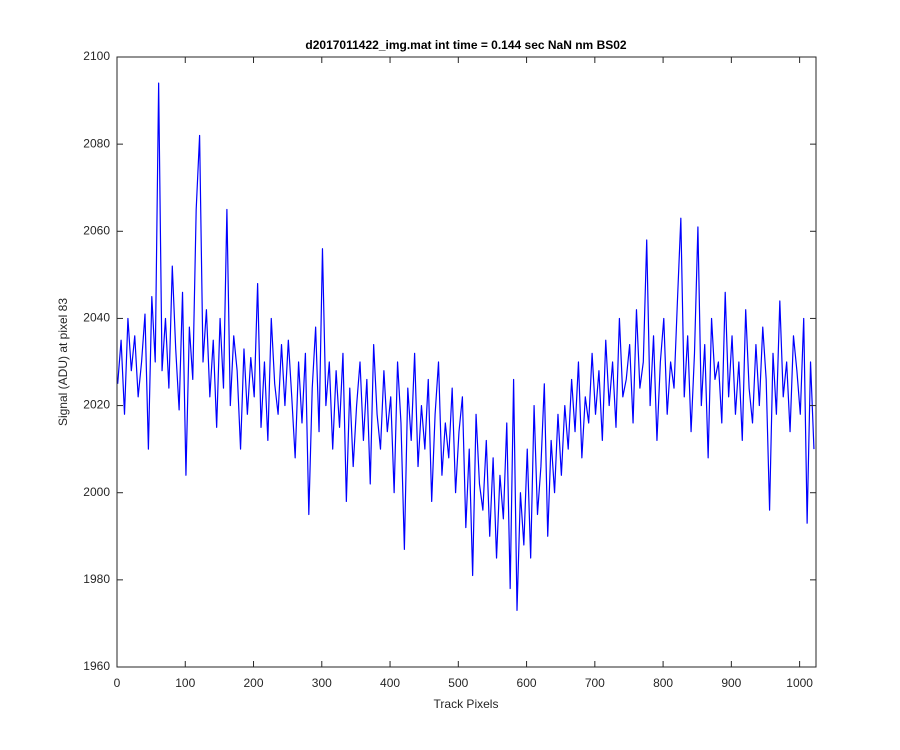  I want to click on y-tick-label: 2060, so click(96, 230).